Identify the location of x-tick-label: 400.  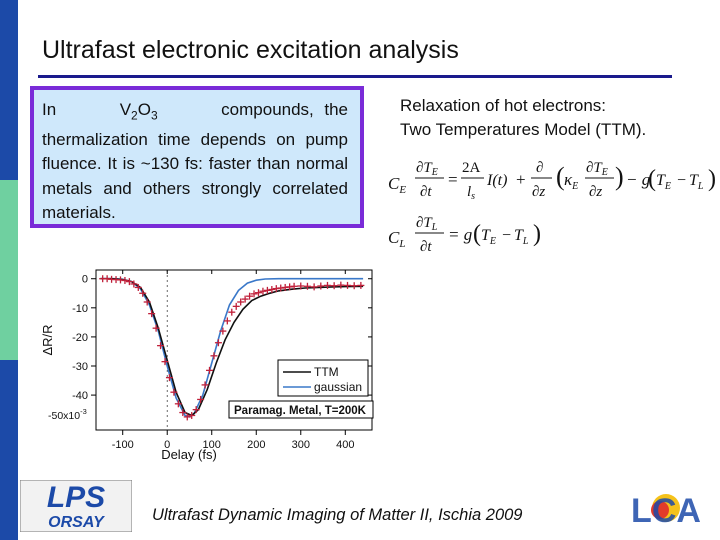
(345, 445).